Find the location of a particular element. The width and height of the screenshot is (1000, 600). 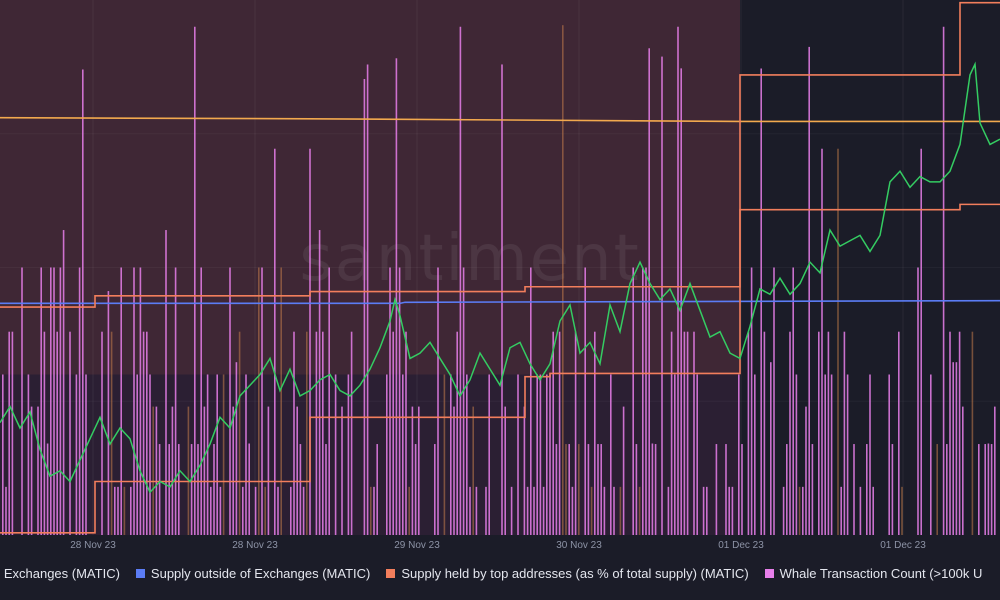

legend-item: Supply outside of Exchanges (MATIC) is located at coordinates (252, 573).